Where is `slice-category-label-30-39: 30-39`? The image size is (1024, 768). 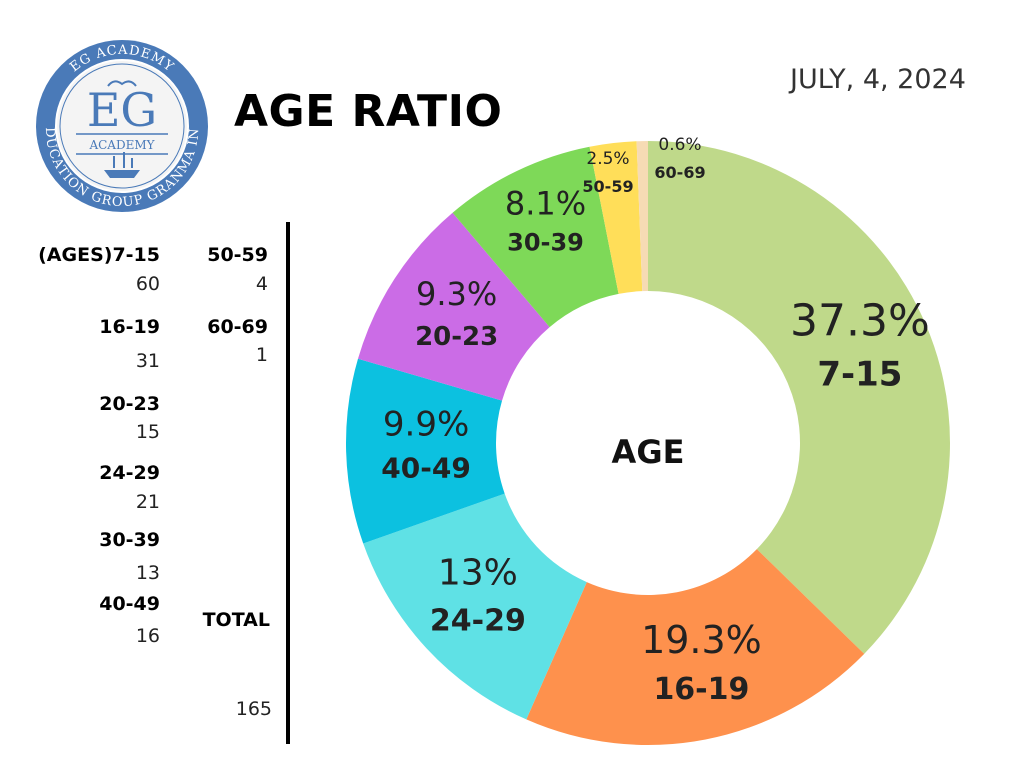
slice-category-label-30-39: 30-39 is located at coordinates (545, 242).